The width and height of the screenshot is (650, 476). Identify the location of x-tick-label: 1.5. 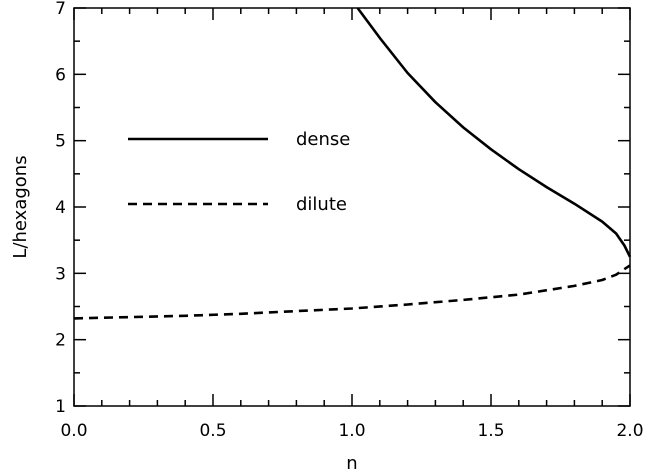
(490, 431).